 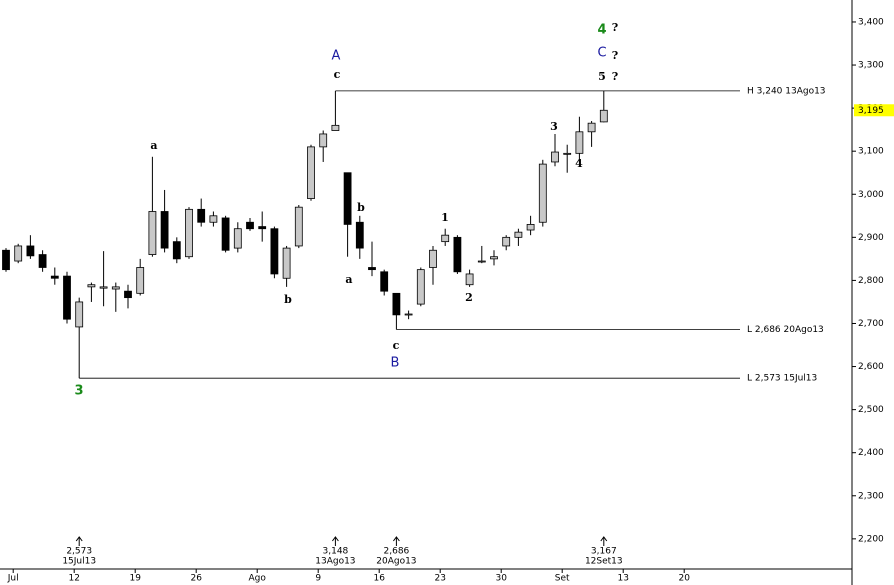 I want to click on level-label: L 2,686 20Ago13, so click(x=785, y=330).